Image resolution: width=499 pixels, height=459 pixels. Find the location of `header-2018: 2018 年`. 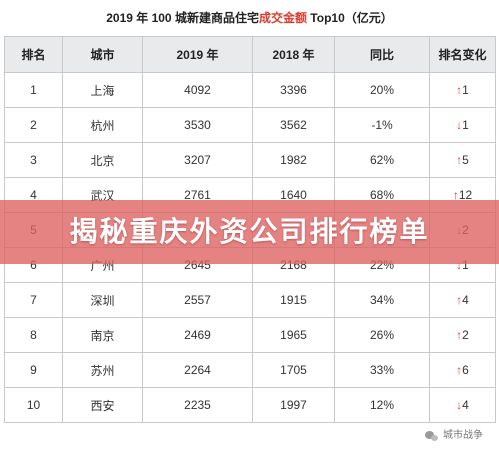

header-2018: 2018 年 is located at coordinates (293, 54).